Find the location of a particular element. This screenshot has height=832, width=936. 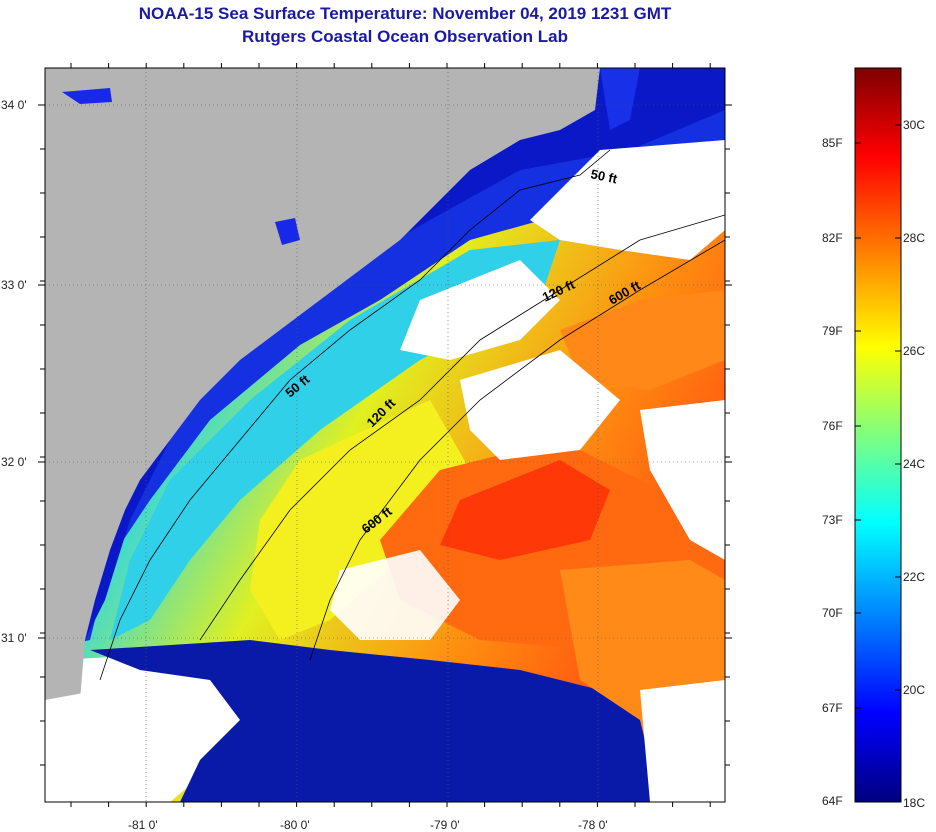

colorbar-label-c: 24C is located at coordinates (914, 464).